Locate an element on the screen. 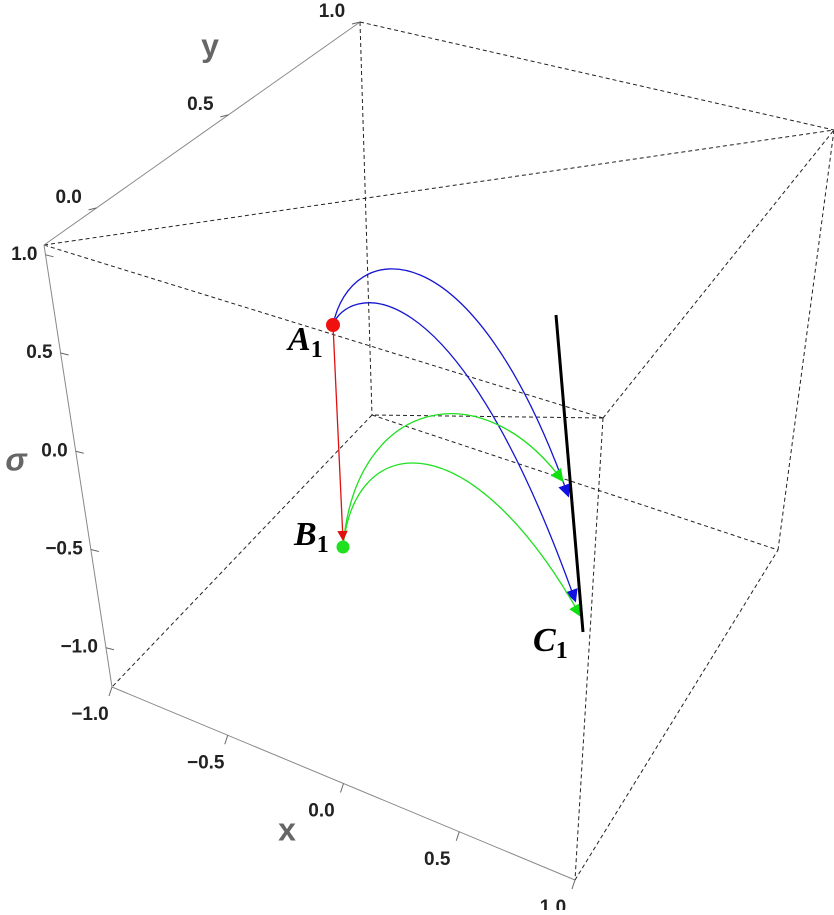  z-axis-label: σ is located at coordinates (16, 459).